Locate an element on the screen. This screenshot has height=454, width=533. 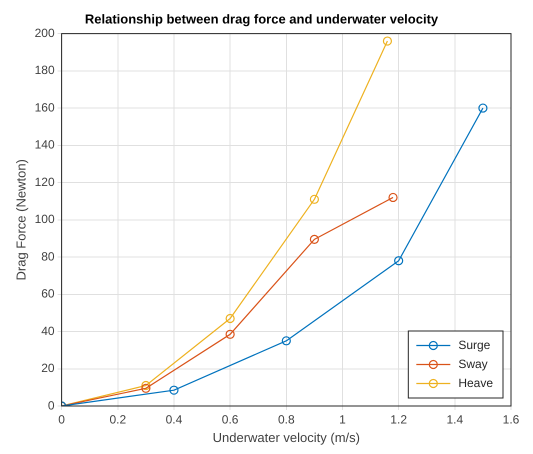
x-tick-label: 1 is located at coordinates (342, 419).